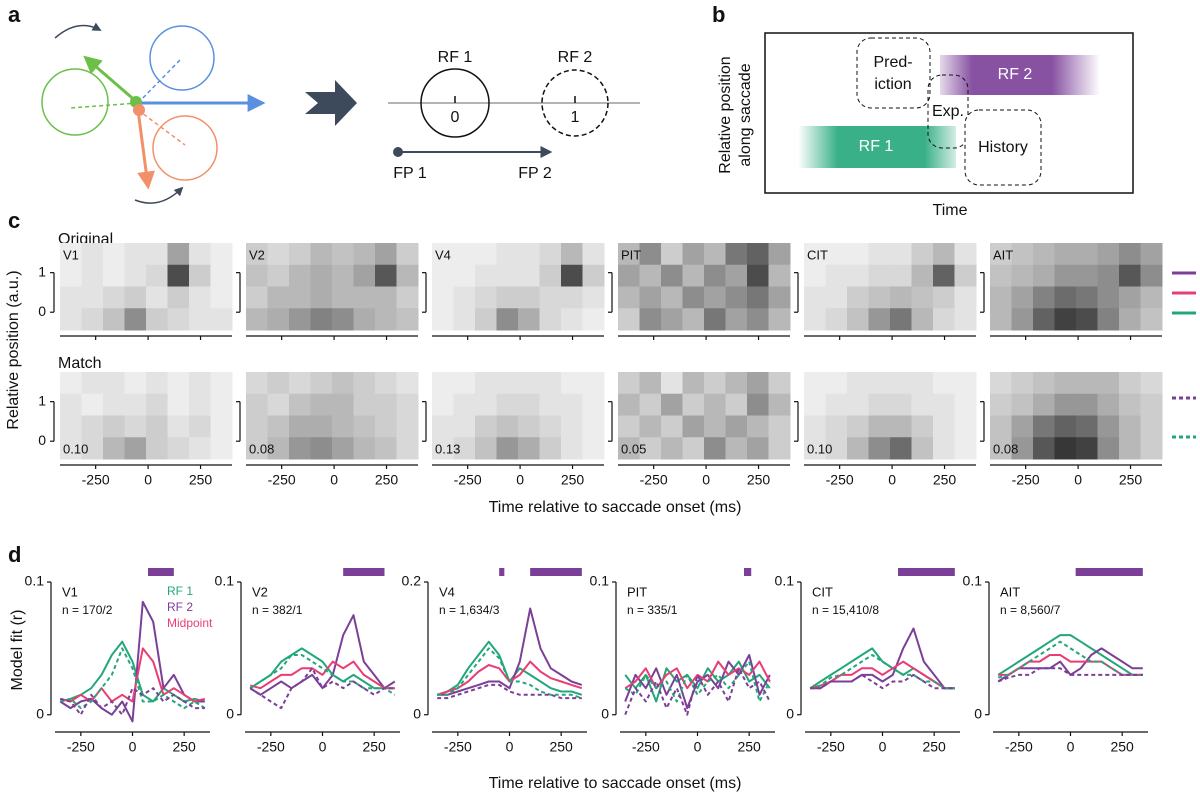 The height and width of the screenshot is (796, 1200). Describe the element at coordinates (14, 14) in the screenshot. I see `panel-letter: a` at that location.